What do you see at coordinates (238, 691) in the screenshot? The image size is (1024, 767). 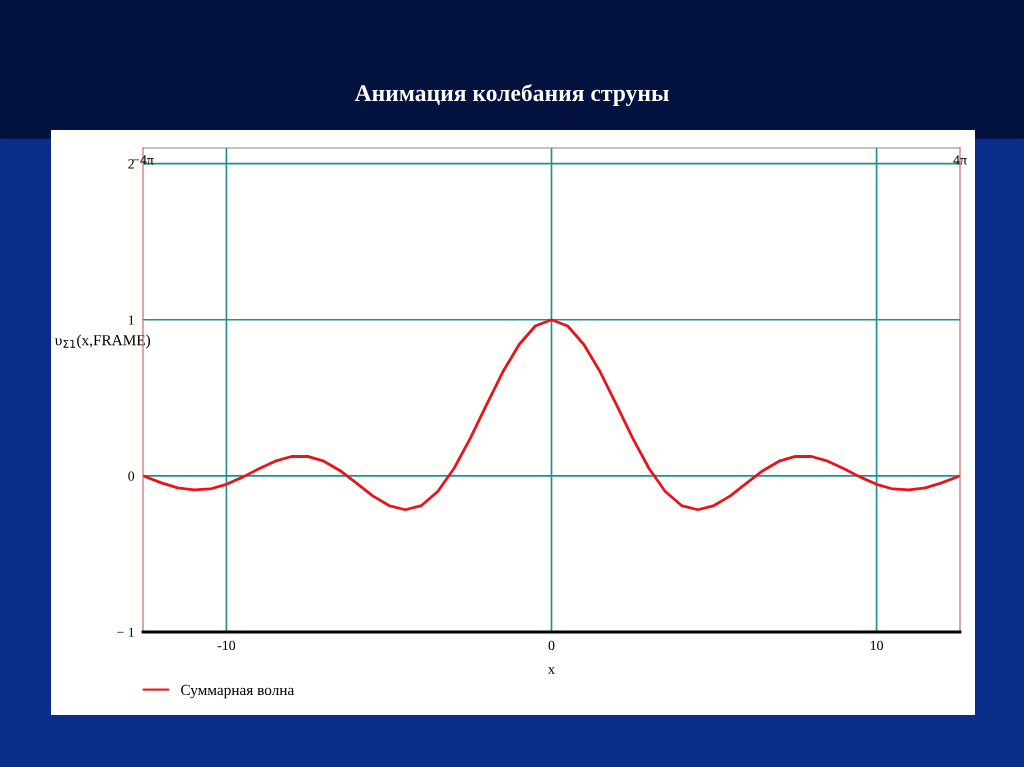 I see `legend-label: Суммарная волна` at bounding box center [238, 691].